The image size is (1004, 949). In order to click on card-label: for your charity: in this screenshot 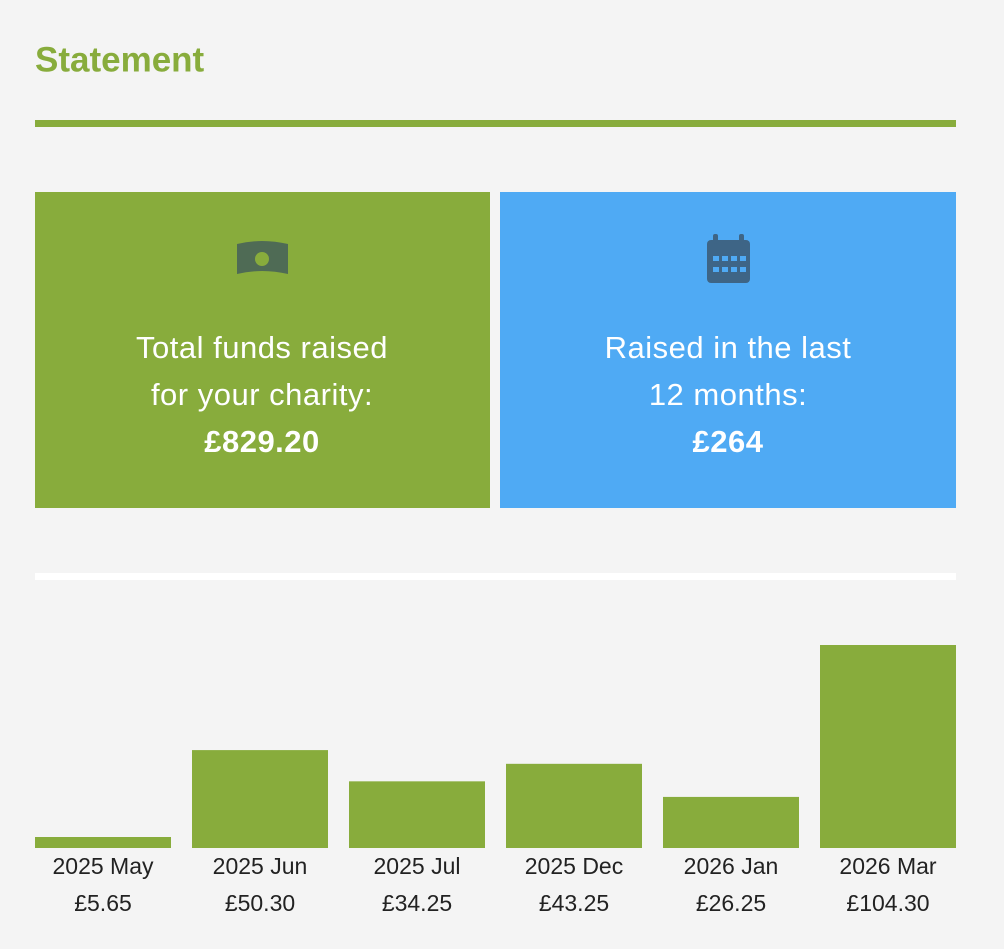, I will do `click(262, 394)`.